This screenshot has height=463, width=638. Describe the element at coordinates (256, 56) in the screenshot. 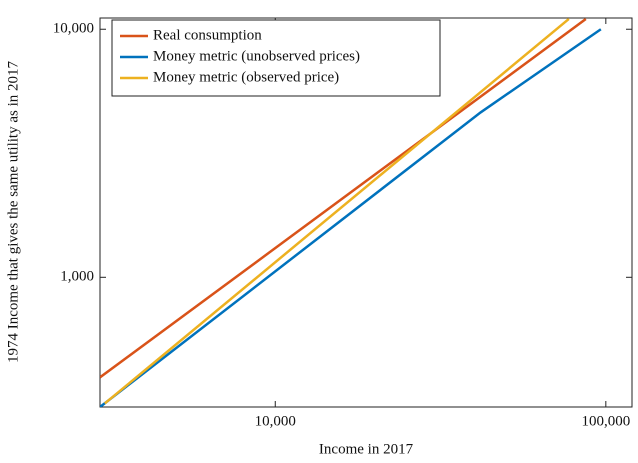

I see `legend-label: Money metric (unobserved prices)` at that location.